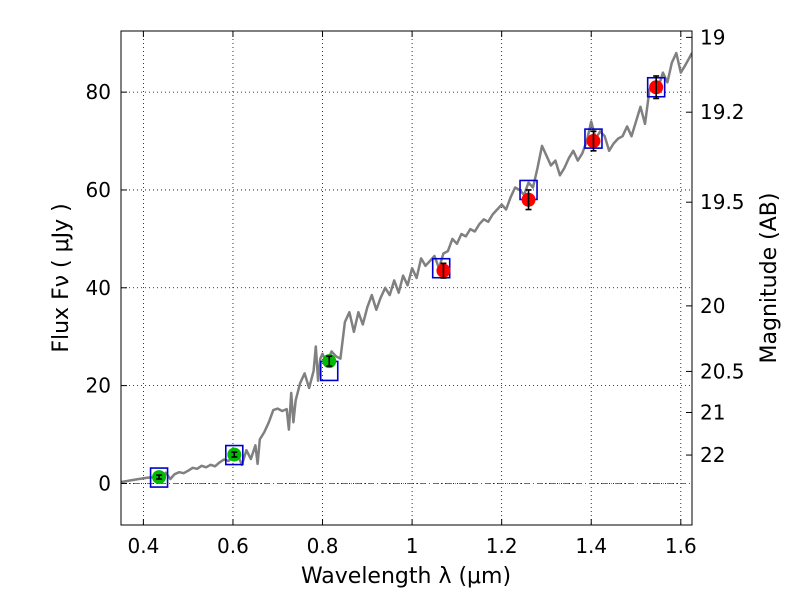 The image size is (800, 600). Describe the element at coordinates (98, 288) in the screenshot. I see `y-tick-label: 40` at that location.